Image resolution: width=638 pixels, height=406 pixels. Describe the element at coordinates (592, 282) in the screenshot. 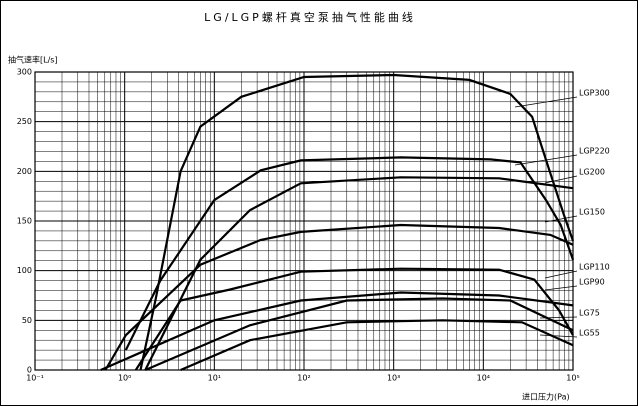

I see `series-label: LGP90` at that location.